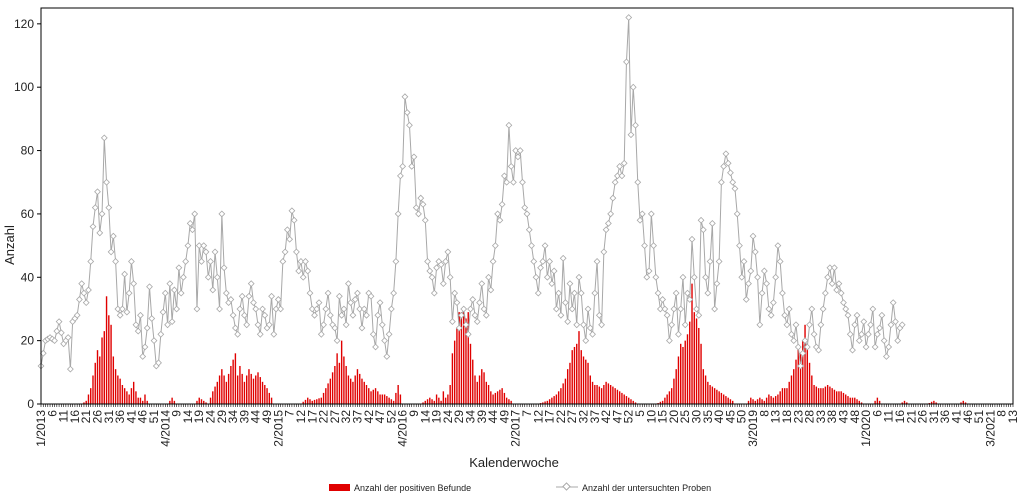  Describe the element at coordinates (877, 413) in the screenshot. I see `x-tick-label-74: 6` at that location.